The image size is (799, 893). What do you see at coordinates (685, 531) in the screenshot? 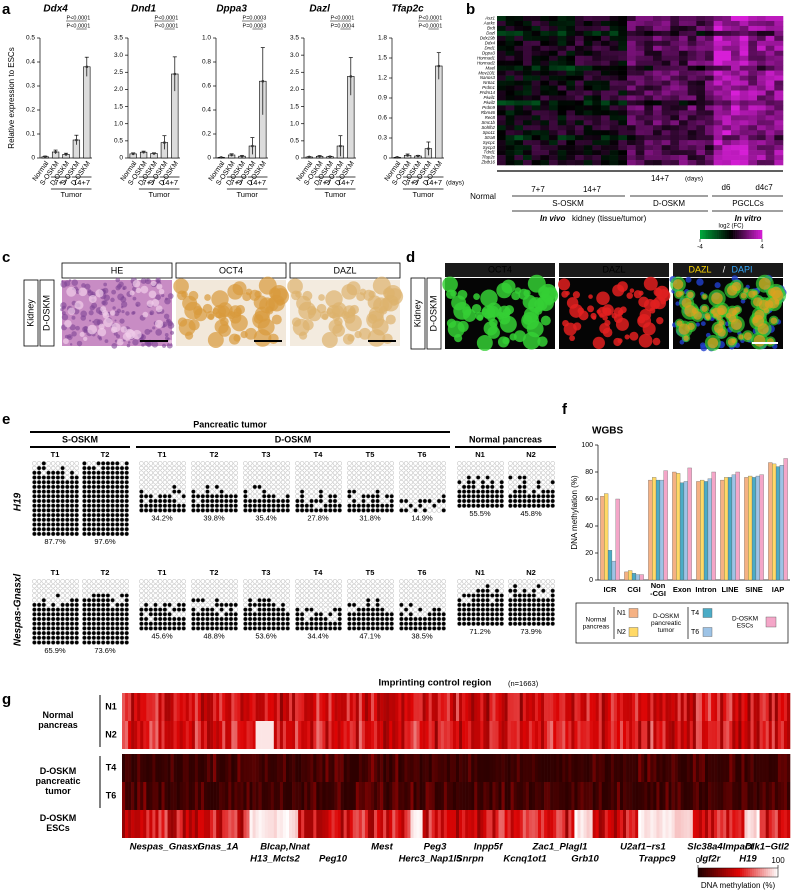
I see `bar` at bounding box center [685, 531].